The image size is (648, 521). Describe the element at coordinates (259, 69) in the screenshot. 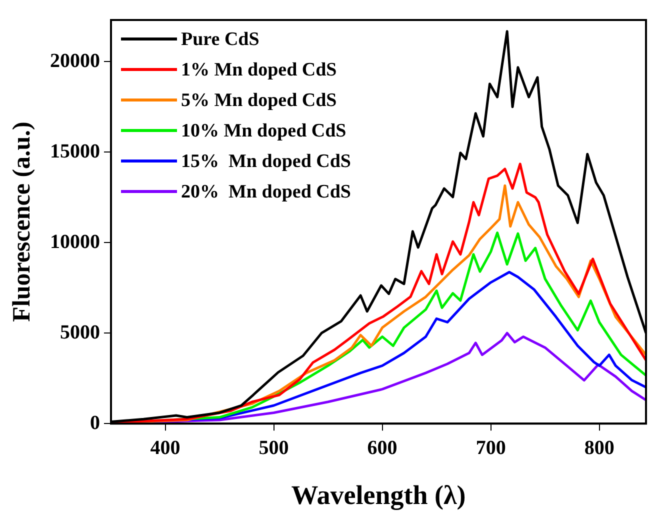

I see `legend-label: 1% Mn doped CdS` at that location.